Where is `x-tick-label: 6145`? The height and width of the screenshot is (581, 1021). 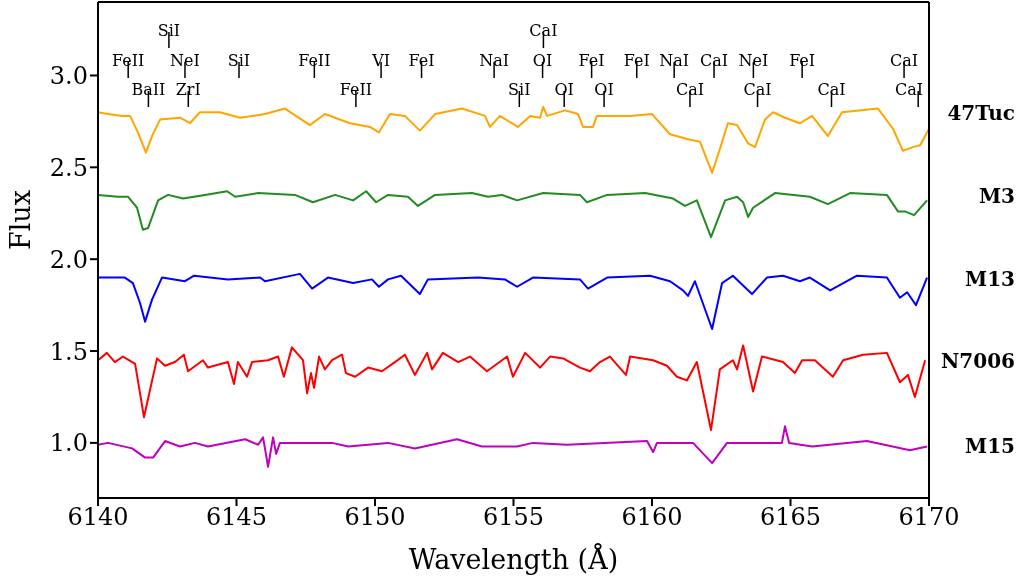 x-tick-label: 6145 is located at coordinates (236, 517).